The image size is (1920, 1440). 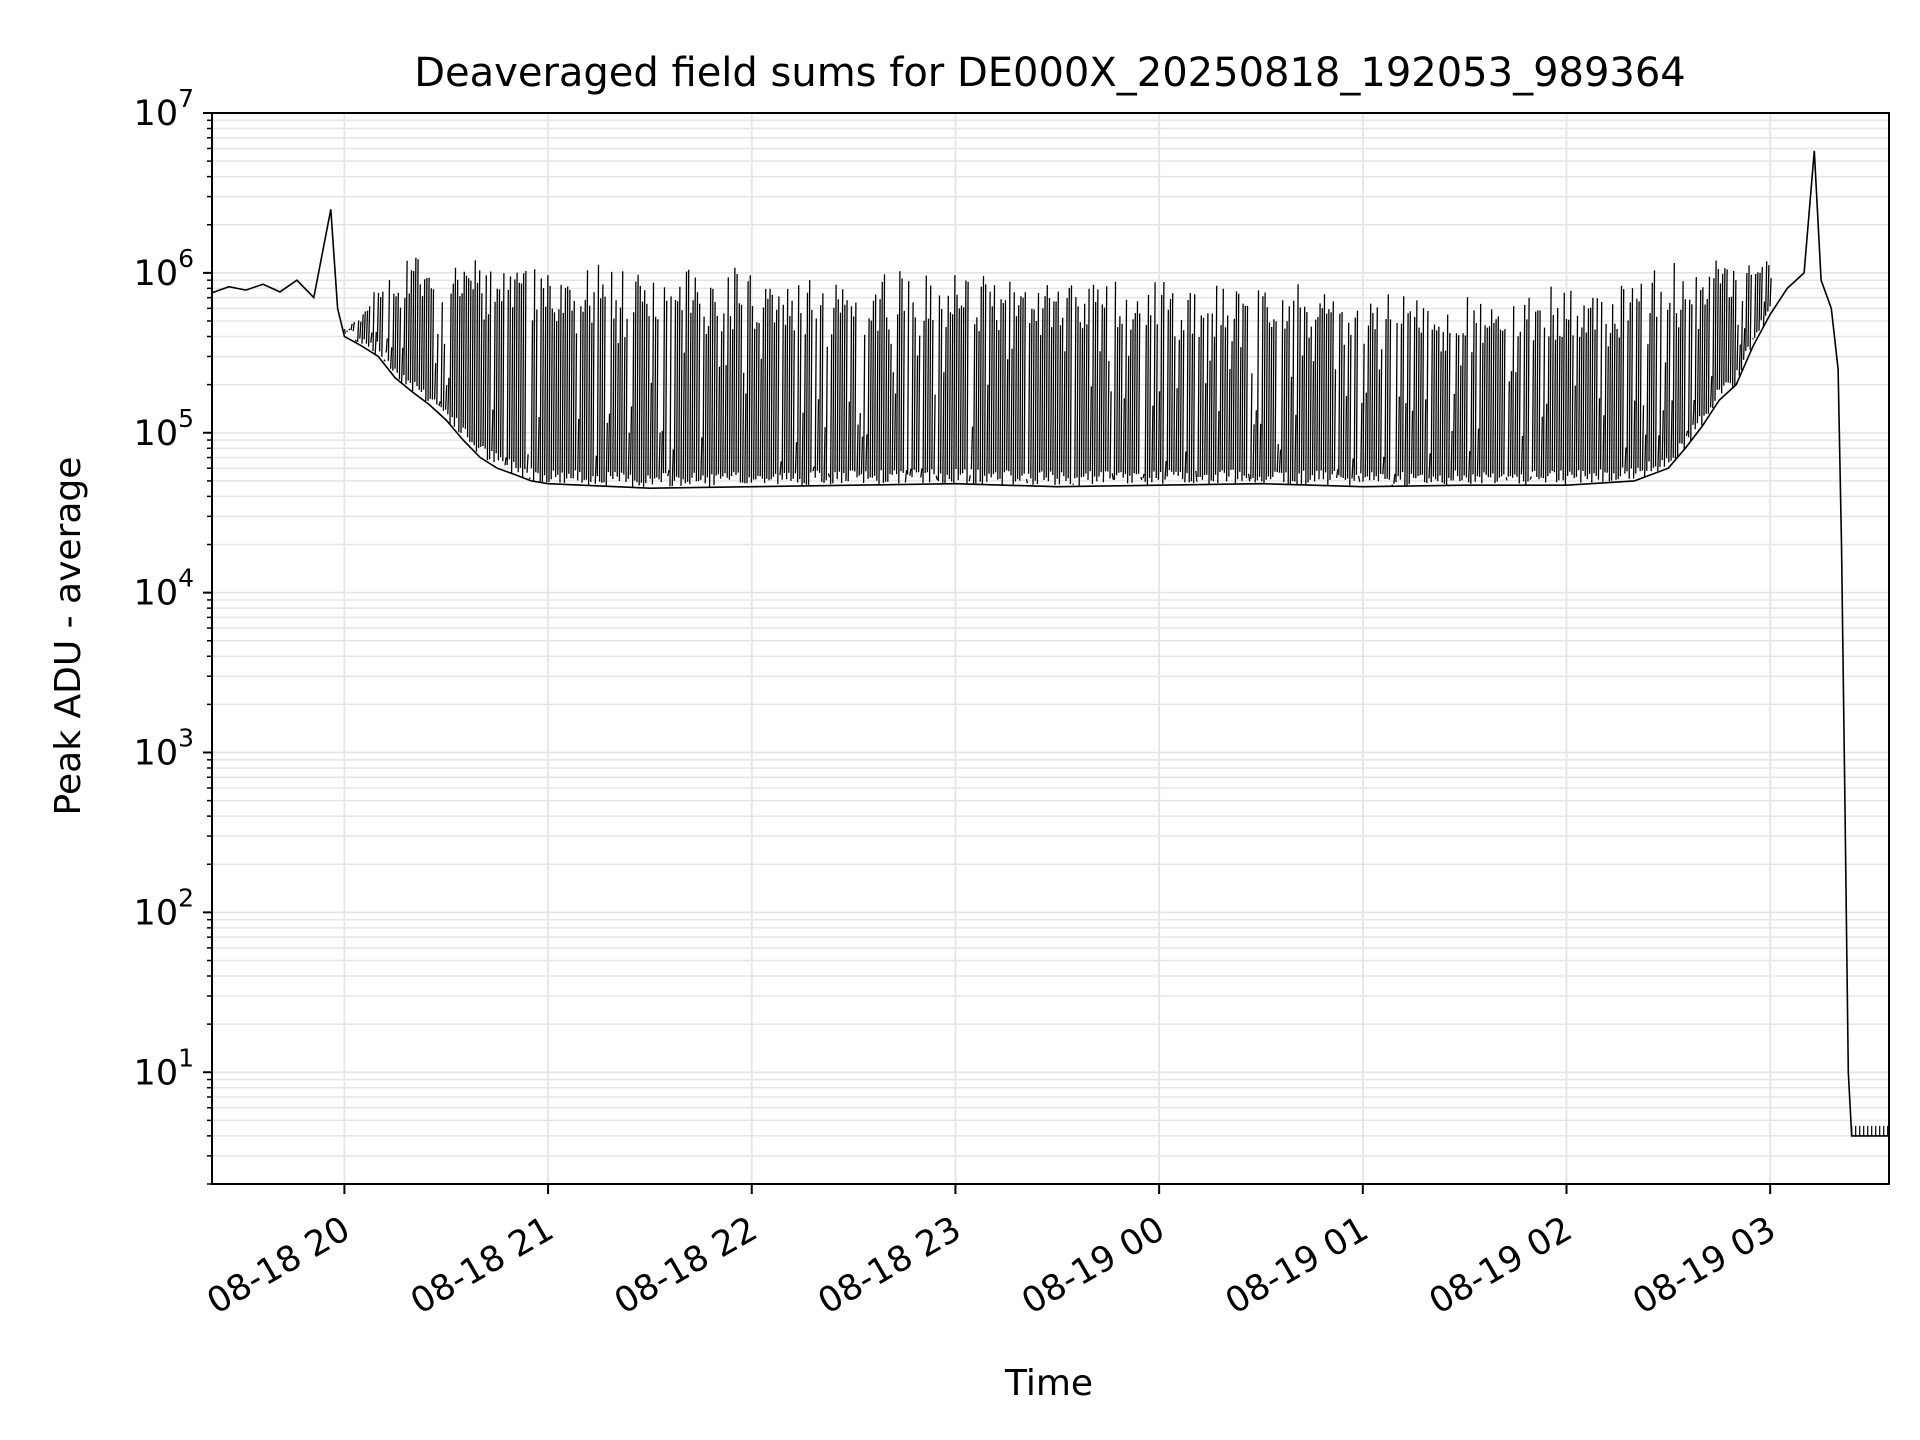 What do you see at coordinates (186, 1057) in the screenshot?
I see `y-tick-exponent: 1` at bounding box center [186, 1057].